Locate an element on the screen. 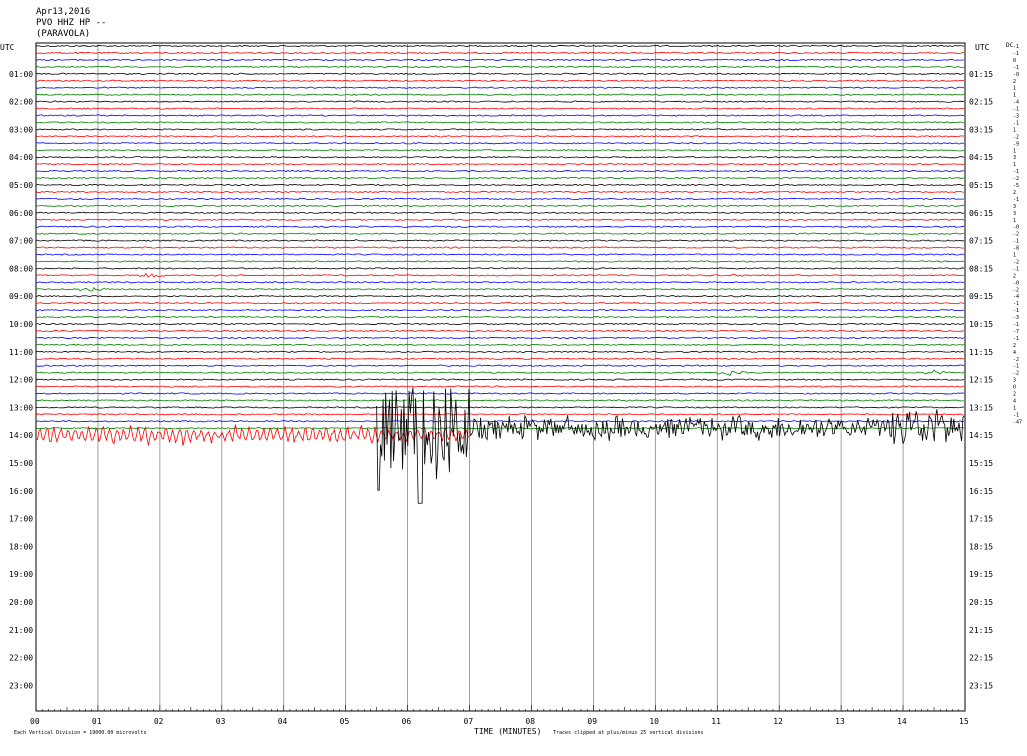 The image size is (1027, 756). left-hour-label: 08:00 is located at coordinates (21, 268).